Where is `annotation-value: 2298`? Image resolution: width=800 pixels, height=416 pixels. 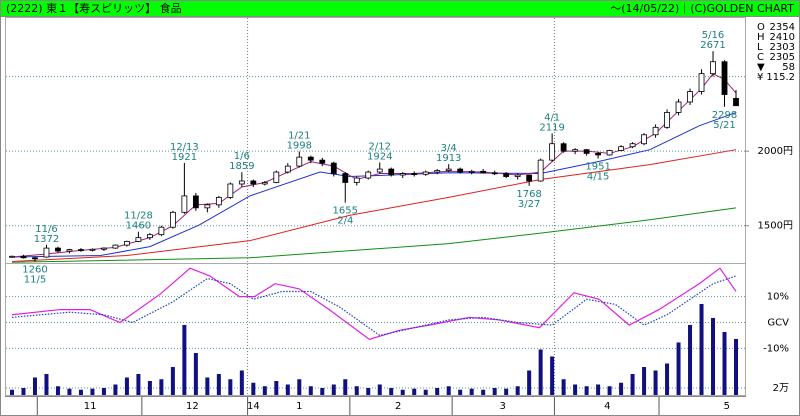
annotation-value: 2298 is located at coordinates (724, 115).